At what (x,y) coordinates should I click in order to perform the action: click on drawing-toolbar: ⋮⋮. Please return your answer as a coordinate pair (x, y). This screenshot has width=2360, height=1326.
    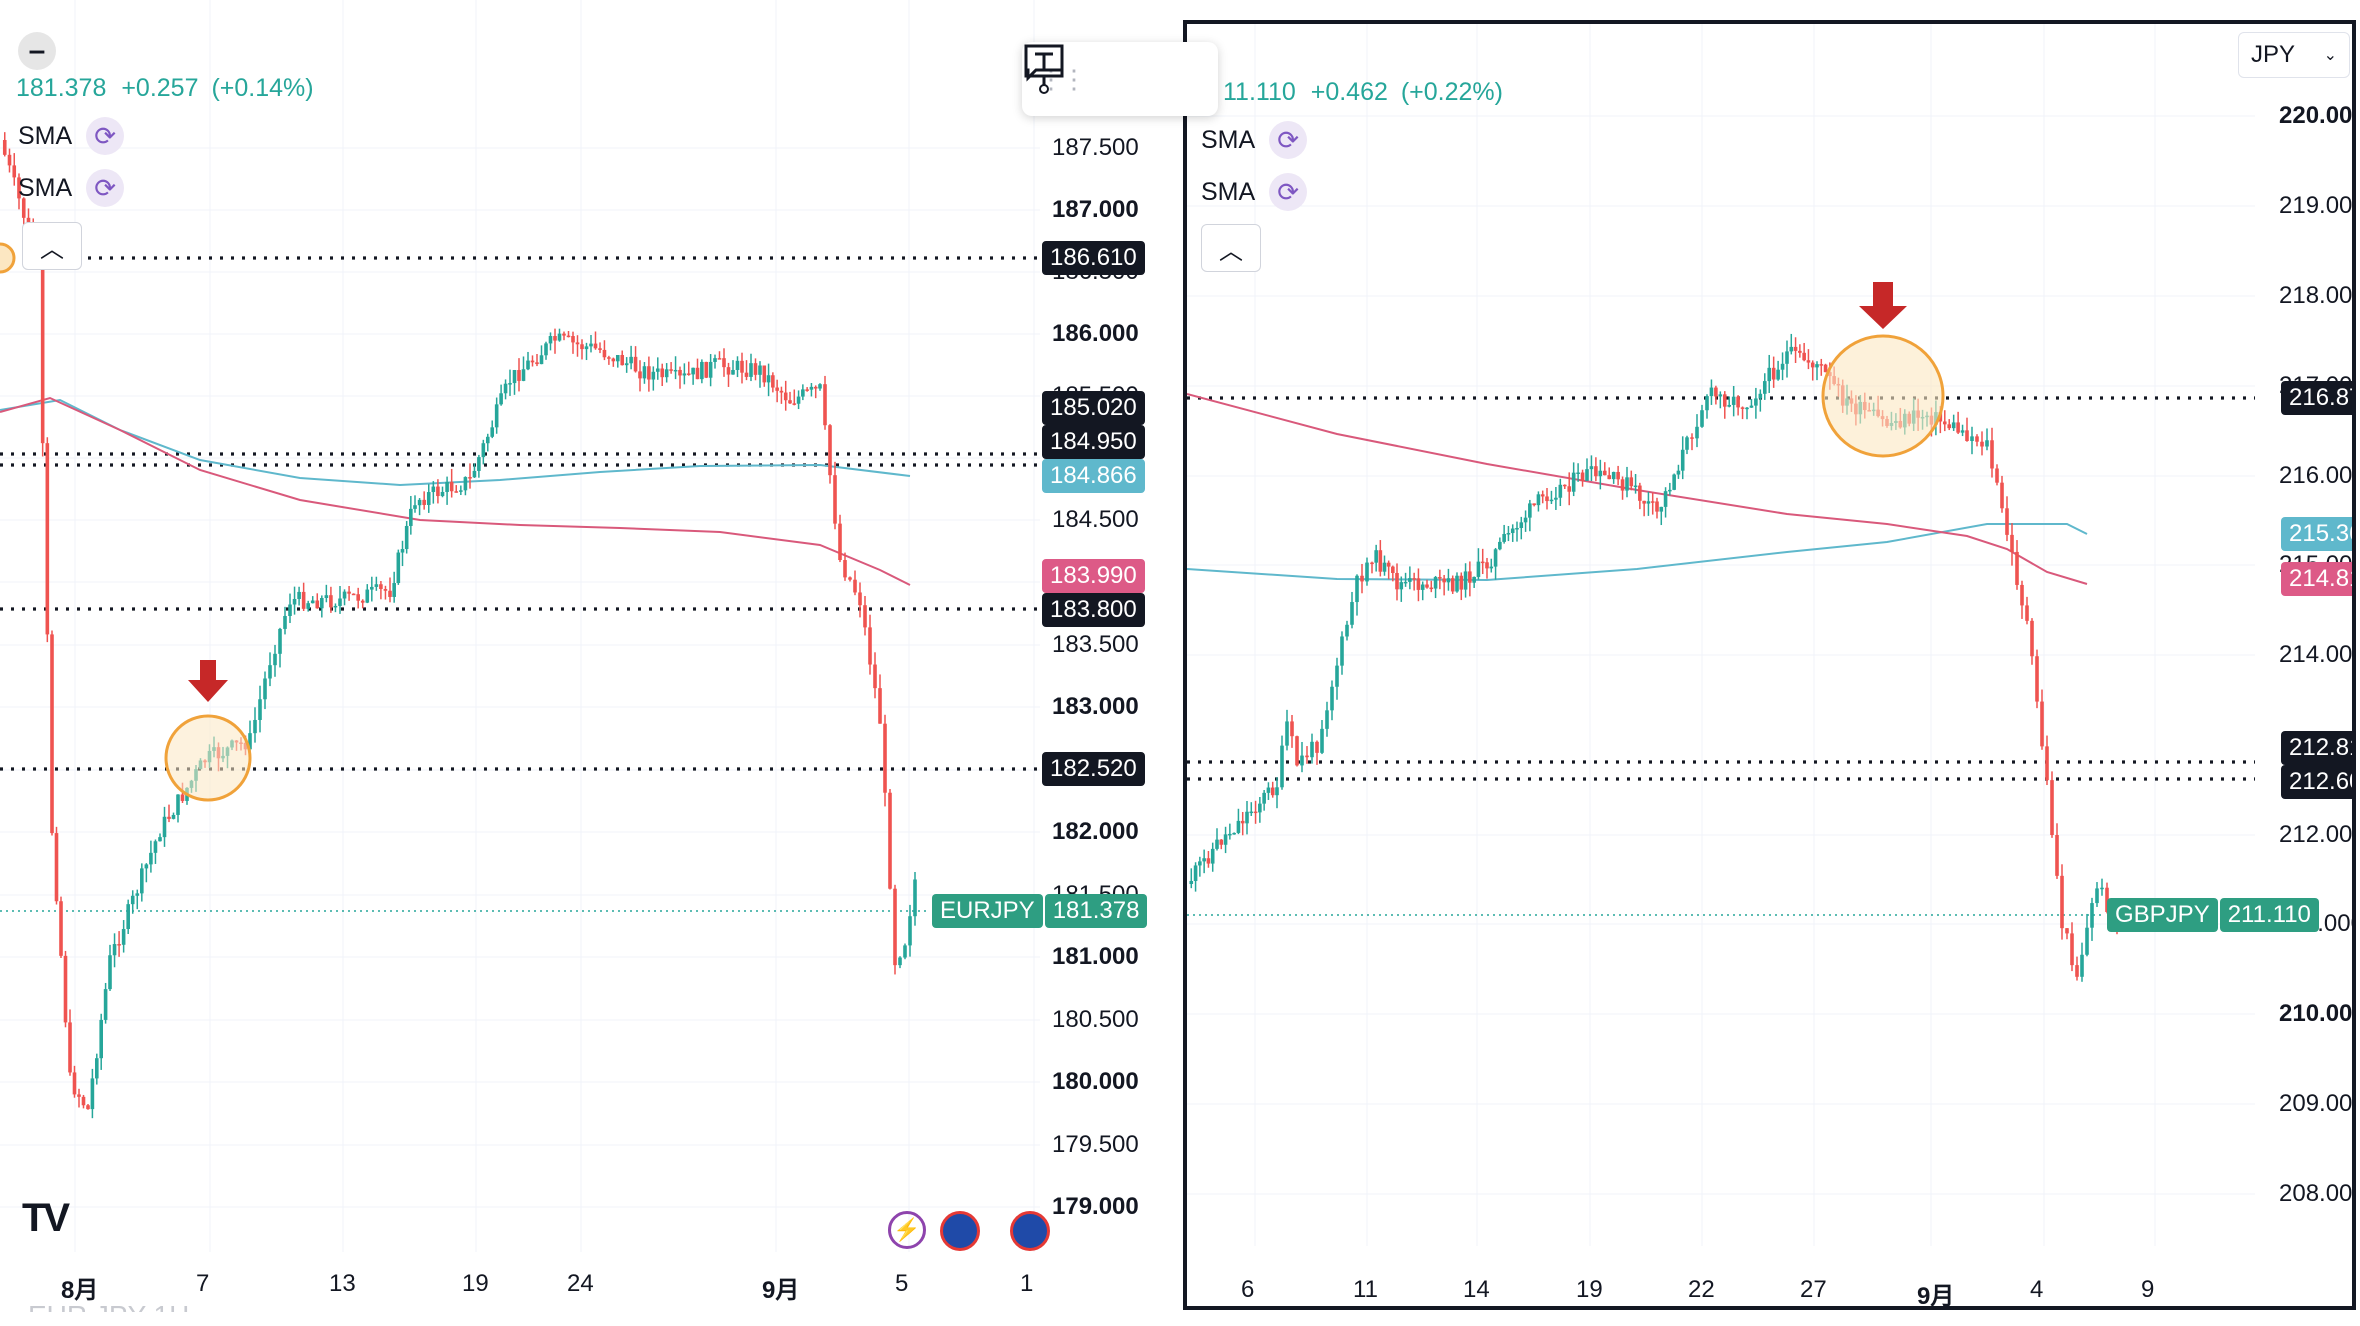
    Looking at the image, I should click on (1120, 79).